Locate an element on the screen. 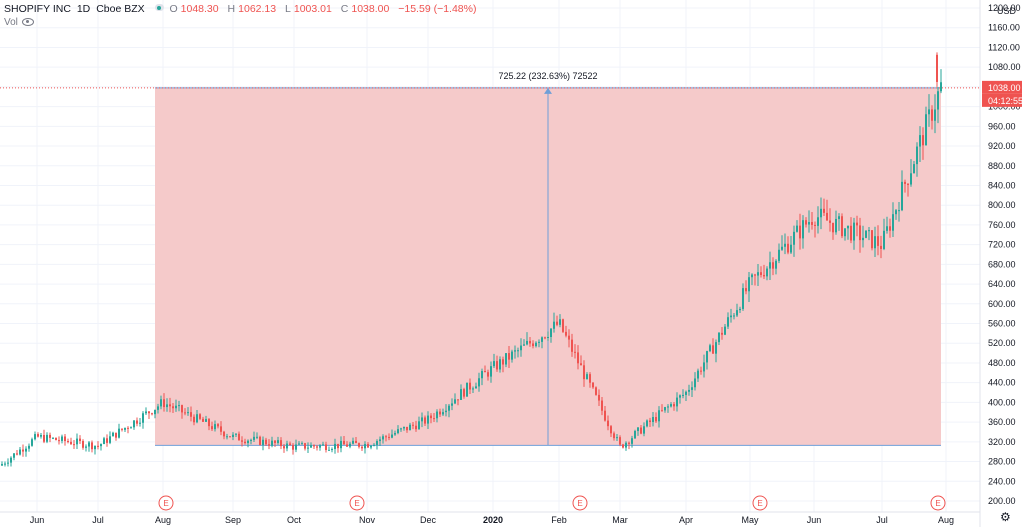 The height and width of the screenshot is (527, 1024). gear-icon: ⚙ is located at coordinates (1005, 517).